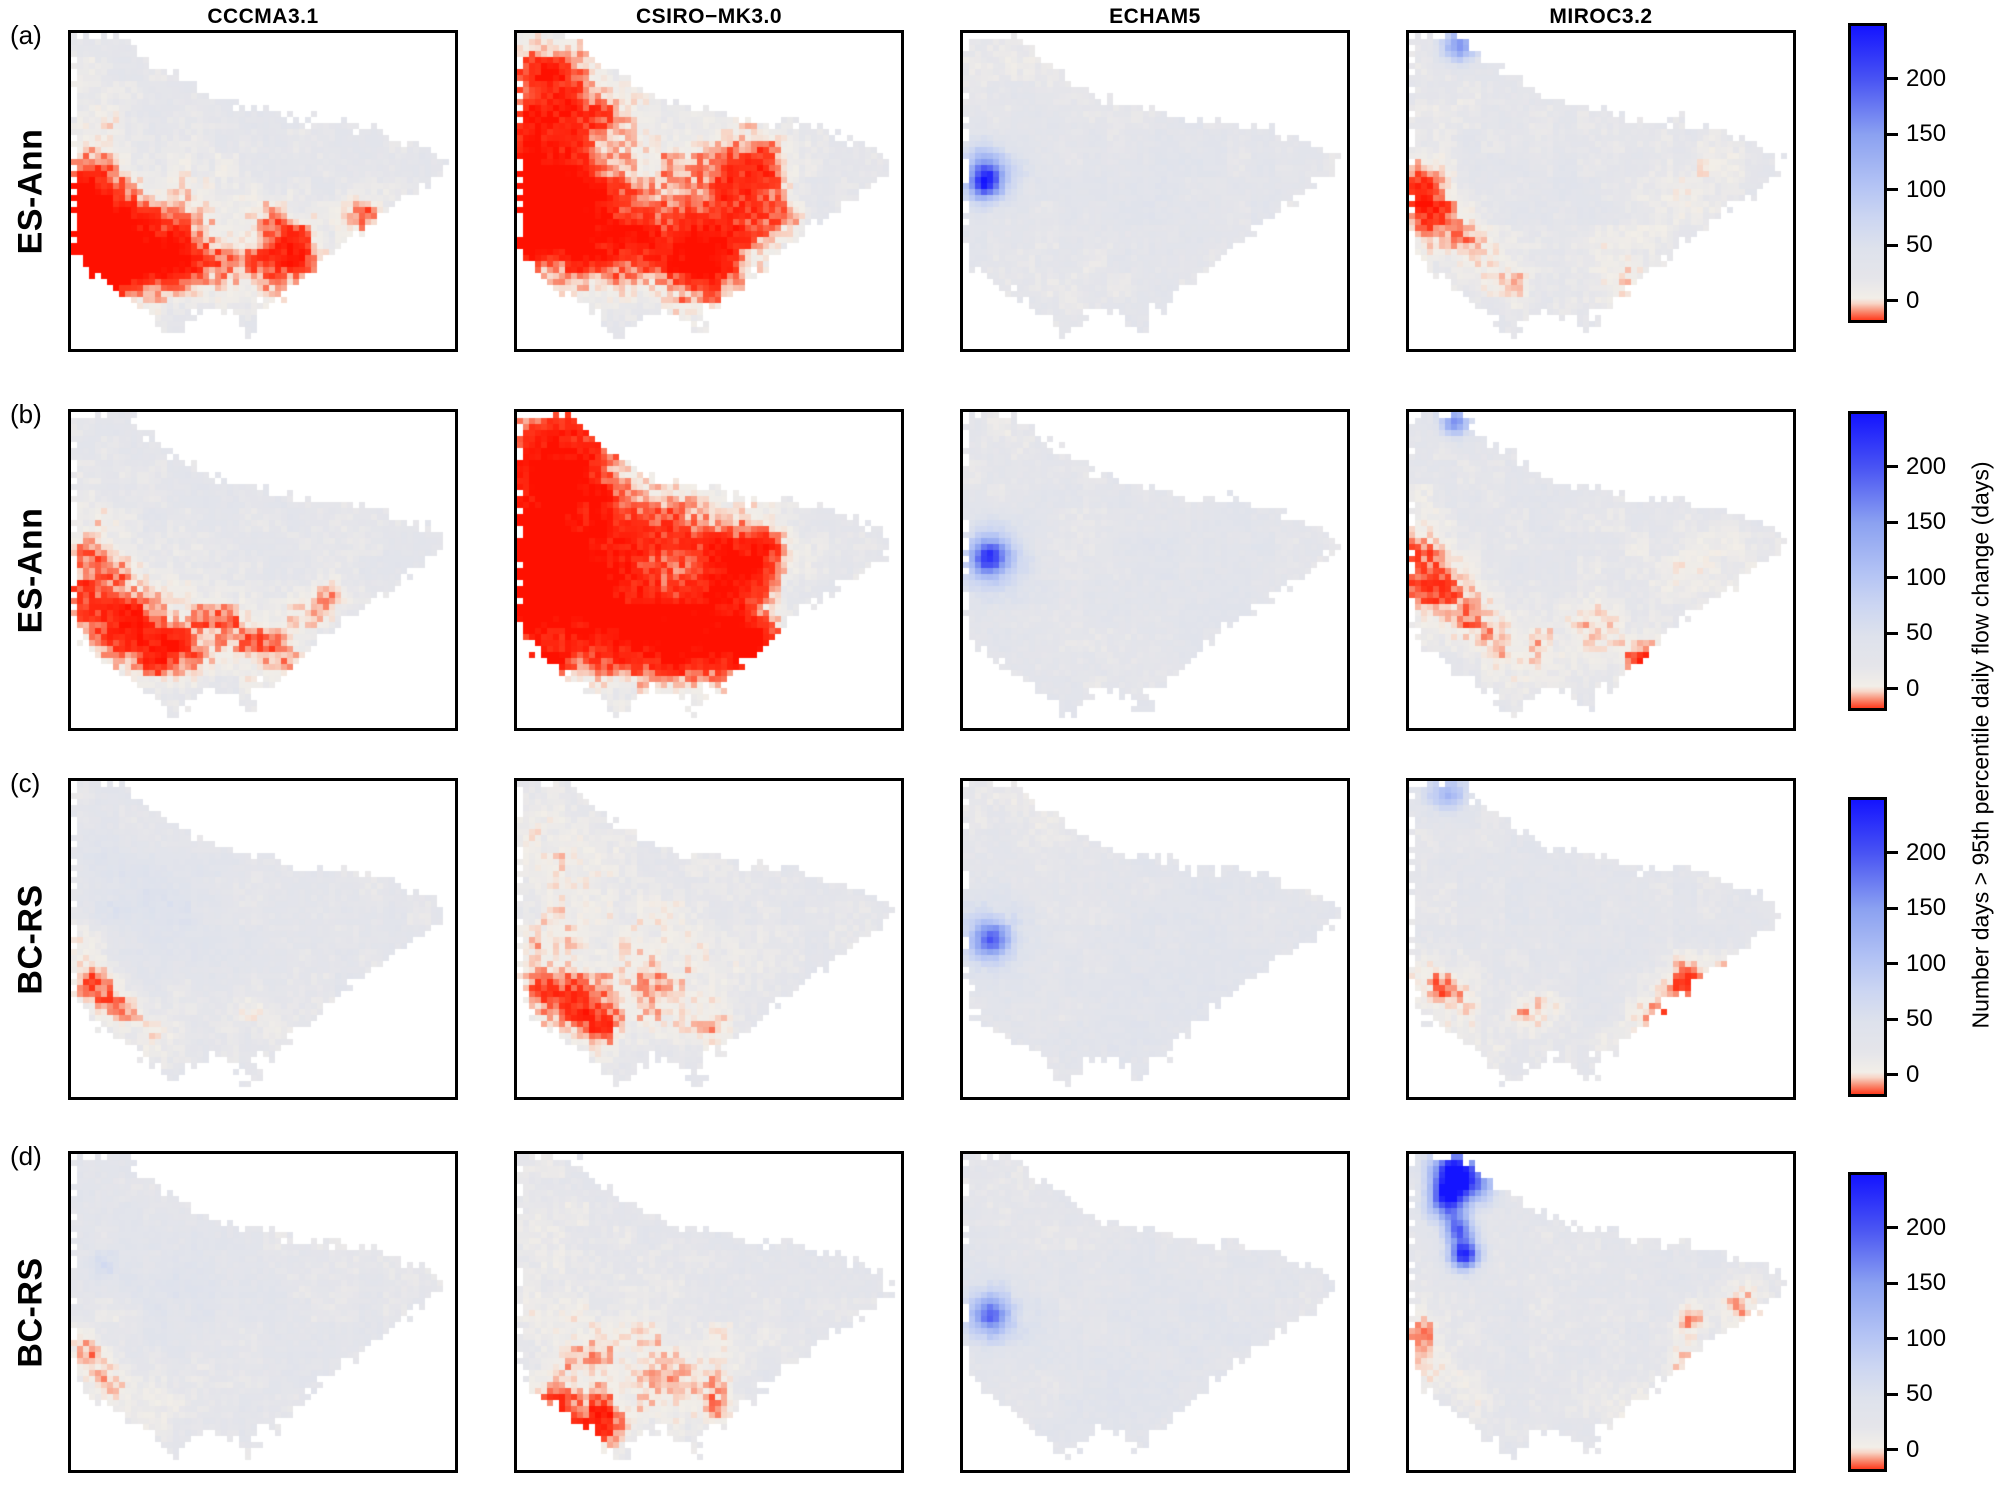 Image resolution: width=2009 pixels, height=1498 pixels. What do you see at coordinates (26, 35) in the screenshot?
I see `panel-letter-a: (a)` at bounding box center [26, 35].